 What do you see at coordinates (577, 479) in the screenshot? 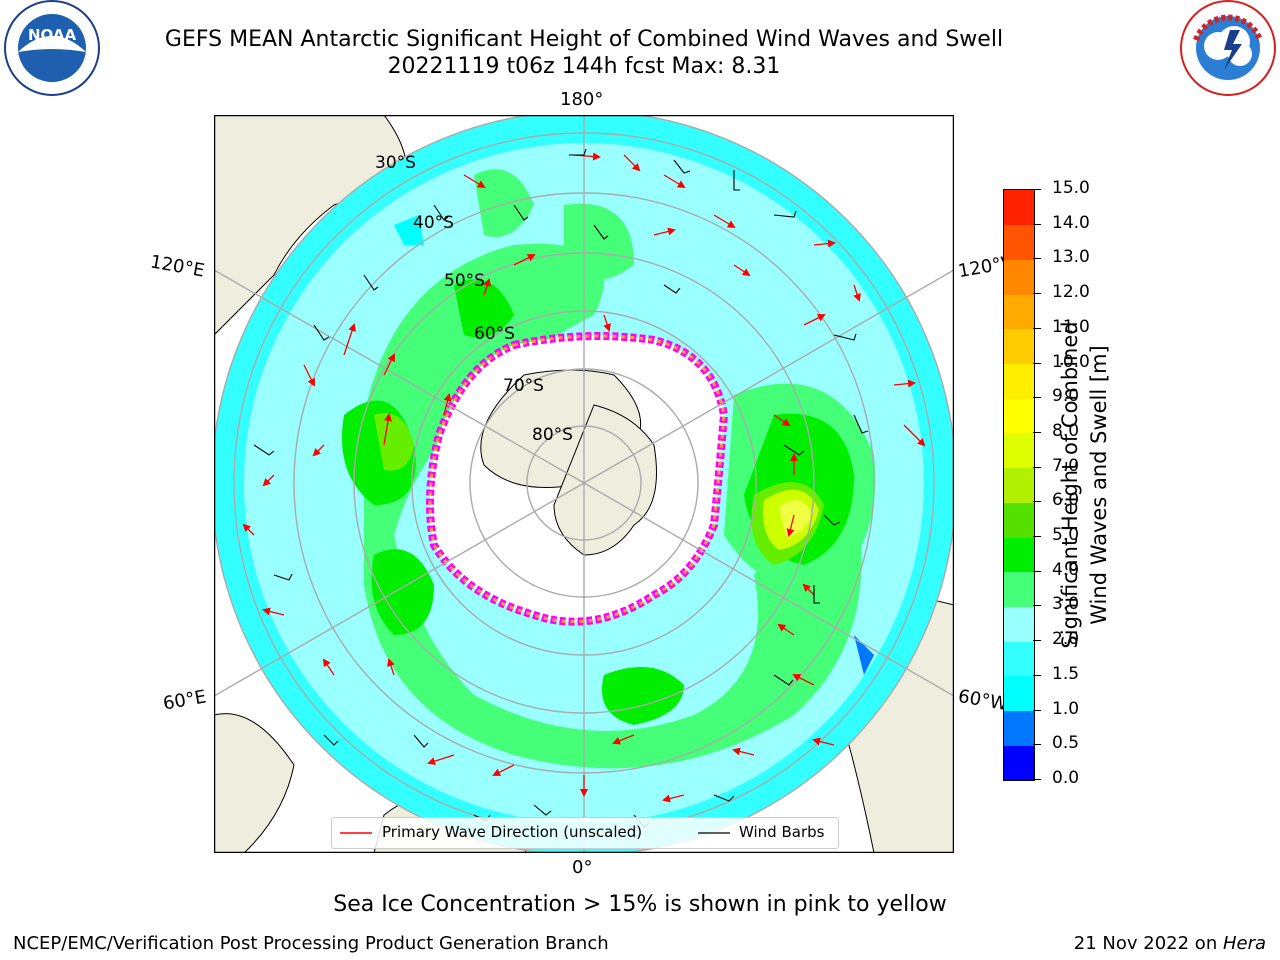
I see `antarctica` at bounding box center [577, 479].